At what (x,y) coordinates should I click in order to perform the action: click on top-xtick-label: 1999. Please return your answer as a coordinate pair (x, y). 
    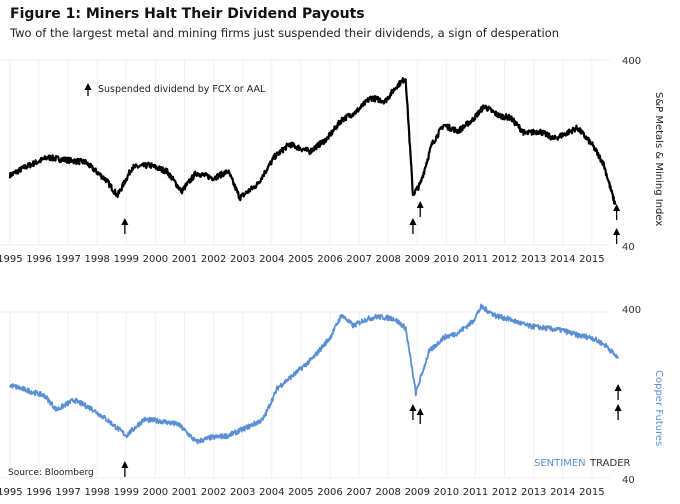
    Looking at the image, I should click on (126, 259).